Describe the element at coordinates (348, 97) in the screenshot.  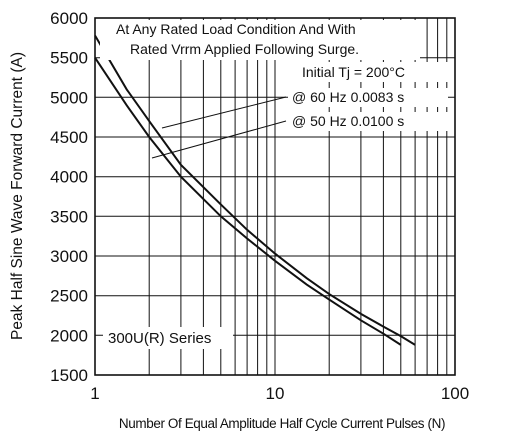
I see `series-label-60hz: @ 60 Hz 0.0083 s` at that location.